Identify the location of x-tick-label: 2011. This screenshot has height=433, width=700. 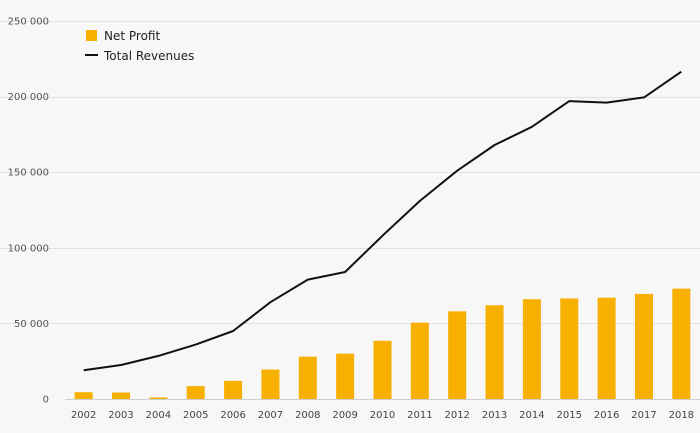
(419, 415).